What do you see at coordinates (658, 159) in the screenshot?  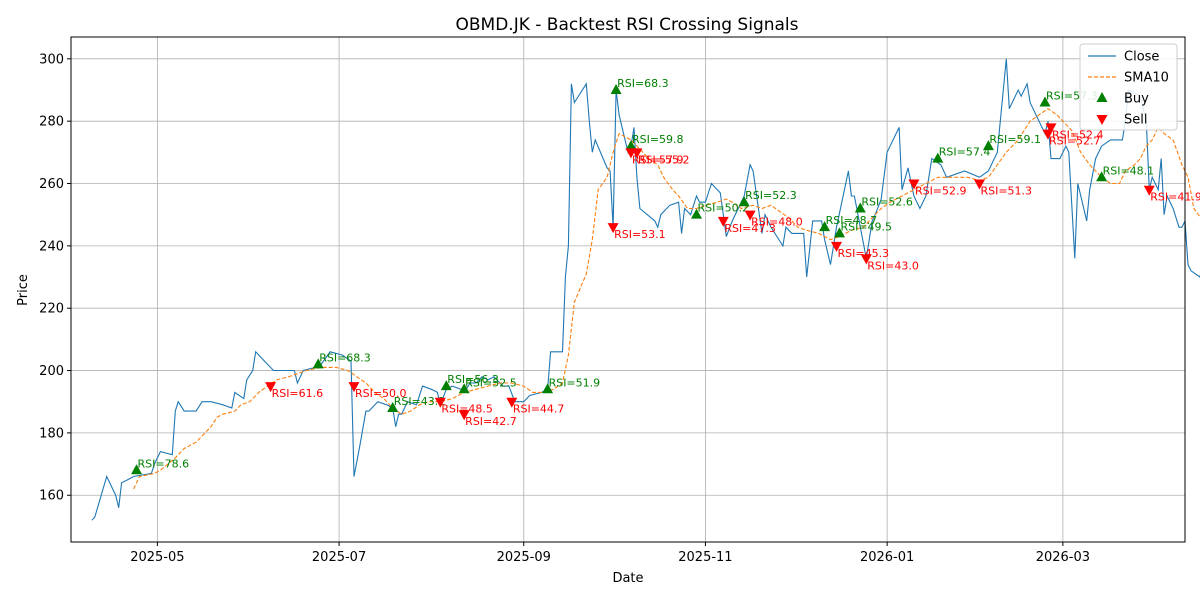 I see `sell-signal-label: RSI=57.9` at bounding box center [658, 159].